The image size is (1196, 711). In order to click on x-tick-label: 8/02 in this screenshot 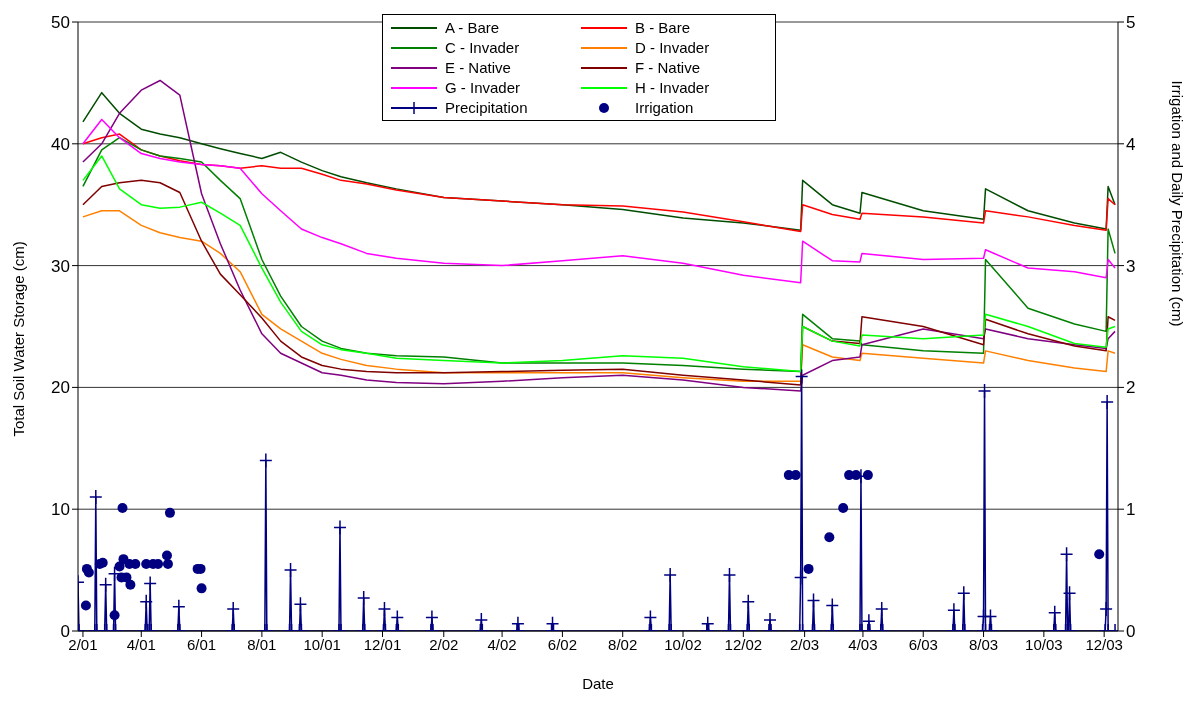, I will do `click(623, 644)`.